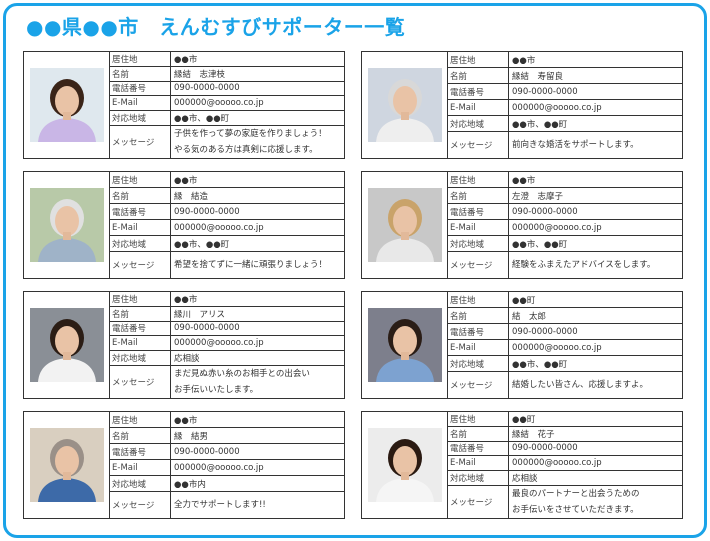  I want to click on woman-glasses-photo, so click(404, 225).